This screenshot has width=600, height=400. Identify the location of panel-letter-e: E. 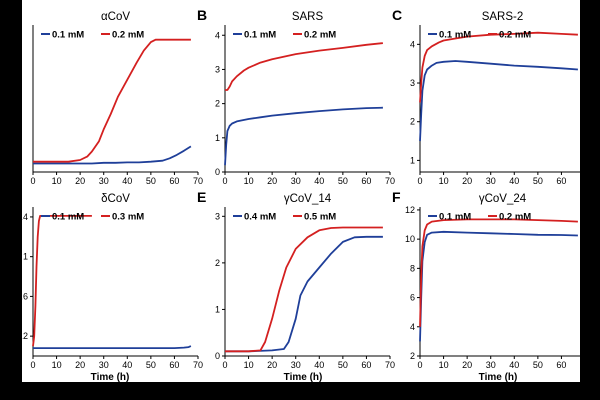
(201, 197).